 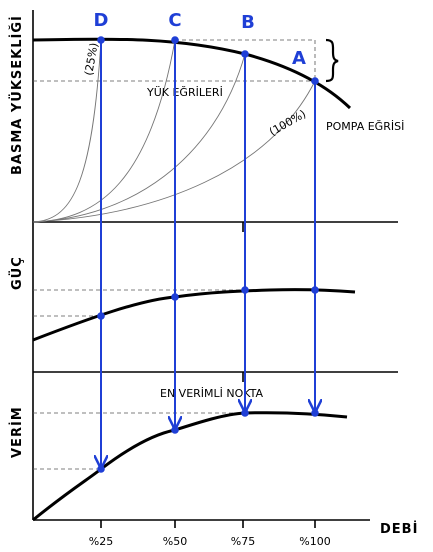 I want to click on pump-curve-label: POMPA EĞRİSİ, so click(x=365, y=126).